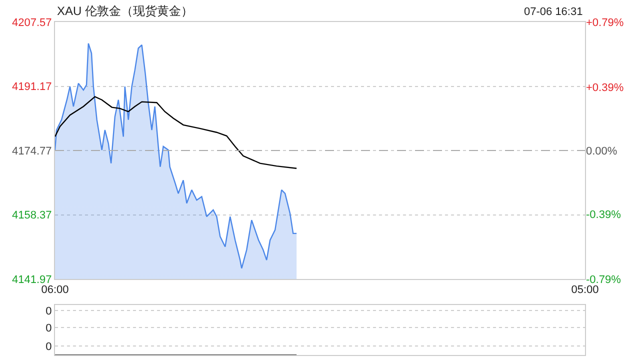 This screenshot has width=640, height=360. I want to click on y-tick-label: 4191.17, so click(32, 87).